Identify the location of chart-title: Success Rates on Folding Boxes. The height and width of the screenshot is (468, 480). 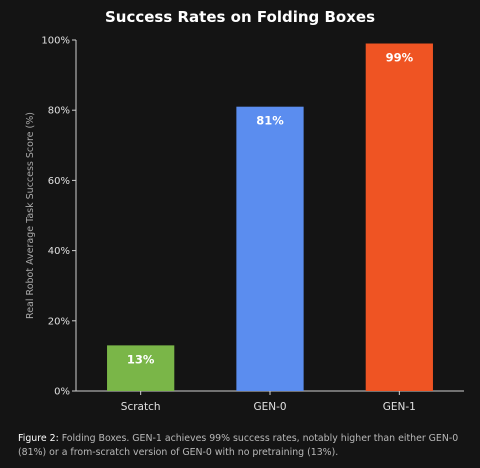
(239, 17).